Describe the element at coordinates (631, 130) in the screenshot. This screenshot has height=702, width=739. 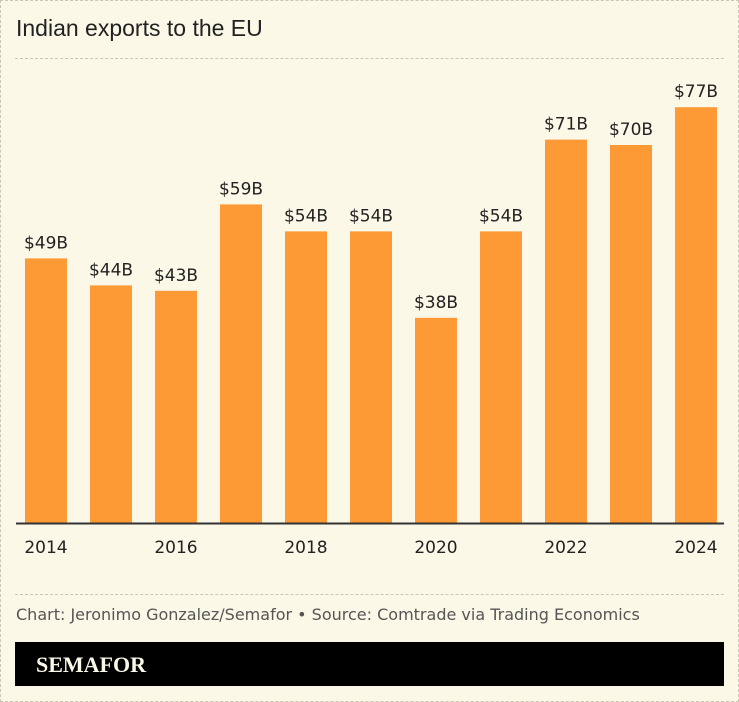
I see `data-label-2023: $70B` at that location.